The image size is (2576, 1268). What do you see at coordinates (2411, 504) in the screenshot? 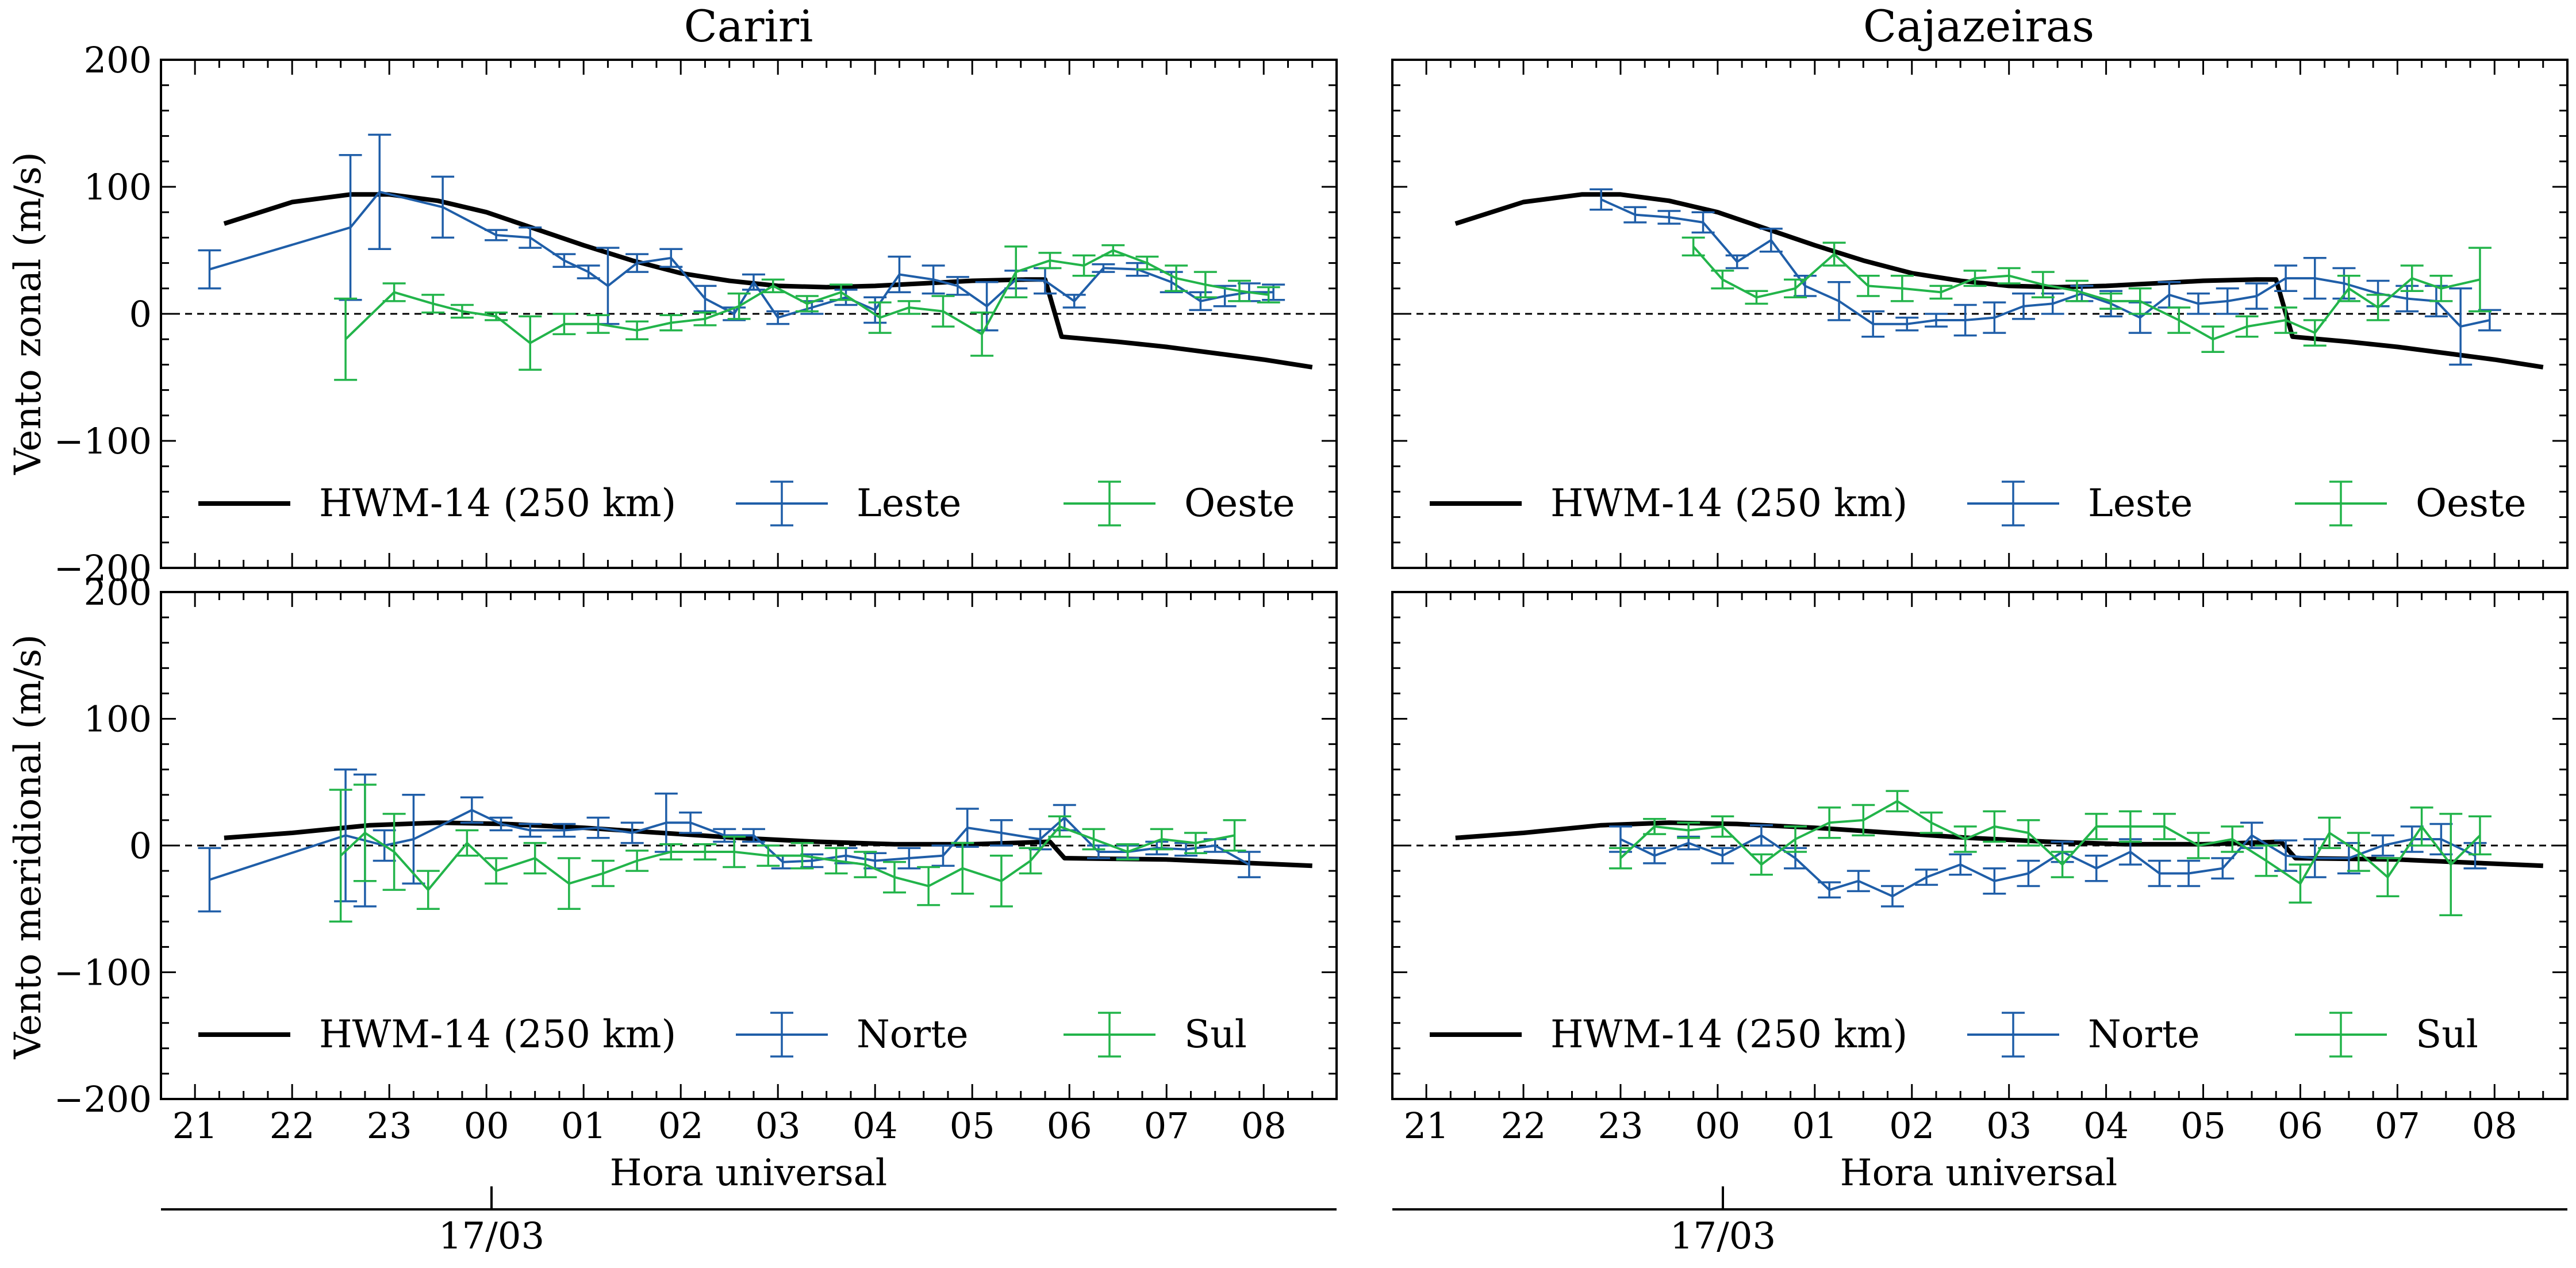
I see `legend-entry-series_b: Oeste` at bounding box center [2411, 504].